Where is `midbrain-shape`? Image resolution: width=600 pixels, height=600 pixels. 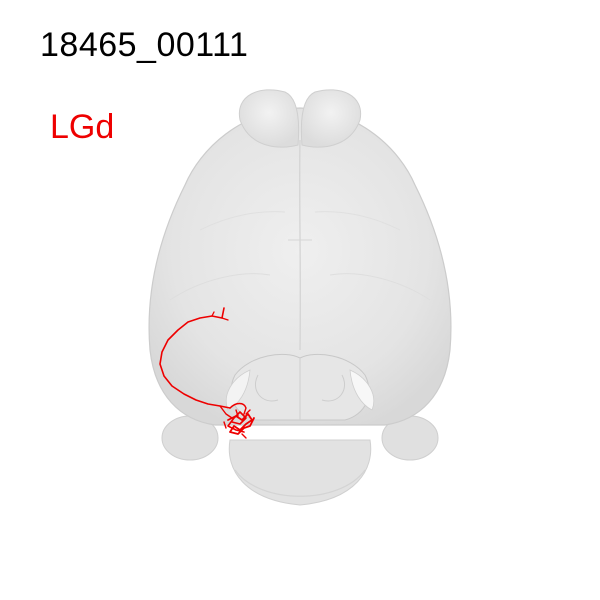
midbrain-shape is located at coordinates (300, 387).